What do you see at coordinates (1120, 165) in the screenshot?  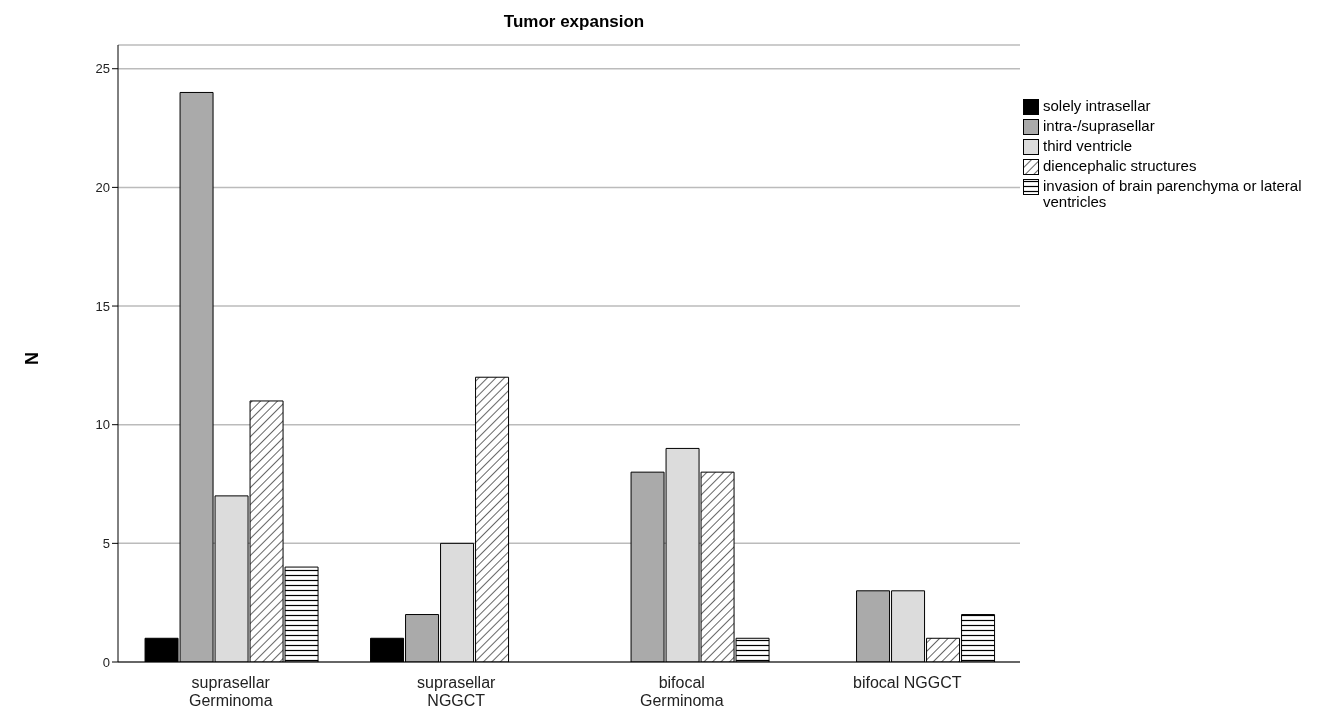 I see `legend-label: diencephalic structures` at bounding box center [1120, 165].